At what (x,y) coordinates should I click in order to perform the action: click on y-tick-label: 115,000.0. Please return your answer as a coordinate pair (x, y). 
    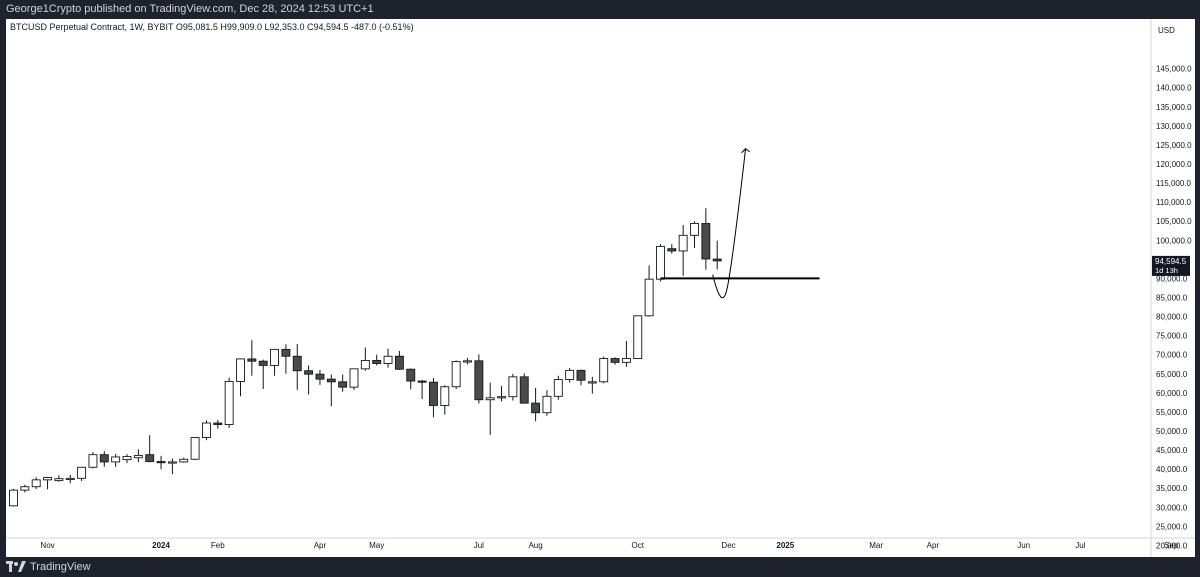
    Looking at the image, I should click on (1174, 183).